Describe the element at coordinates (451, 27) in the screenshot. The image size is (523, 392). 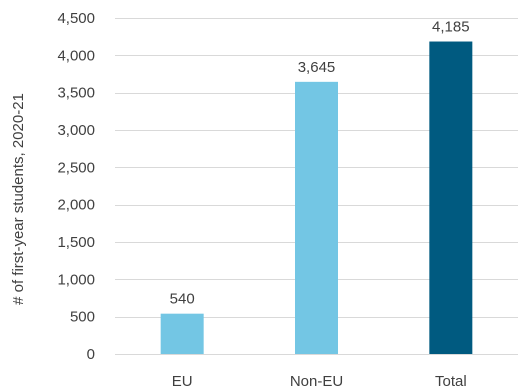
I see `data-label: 4,185` at that location.